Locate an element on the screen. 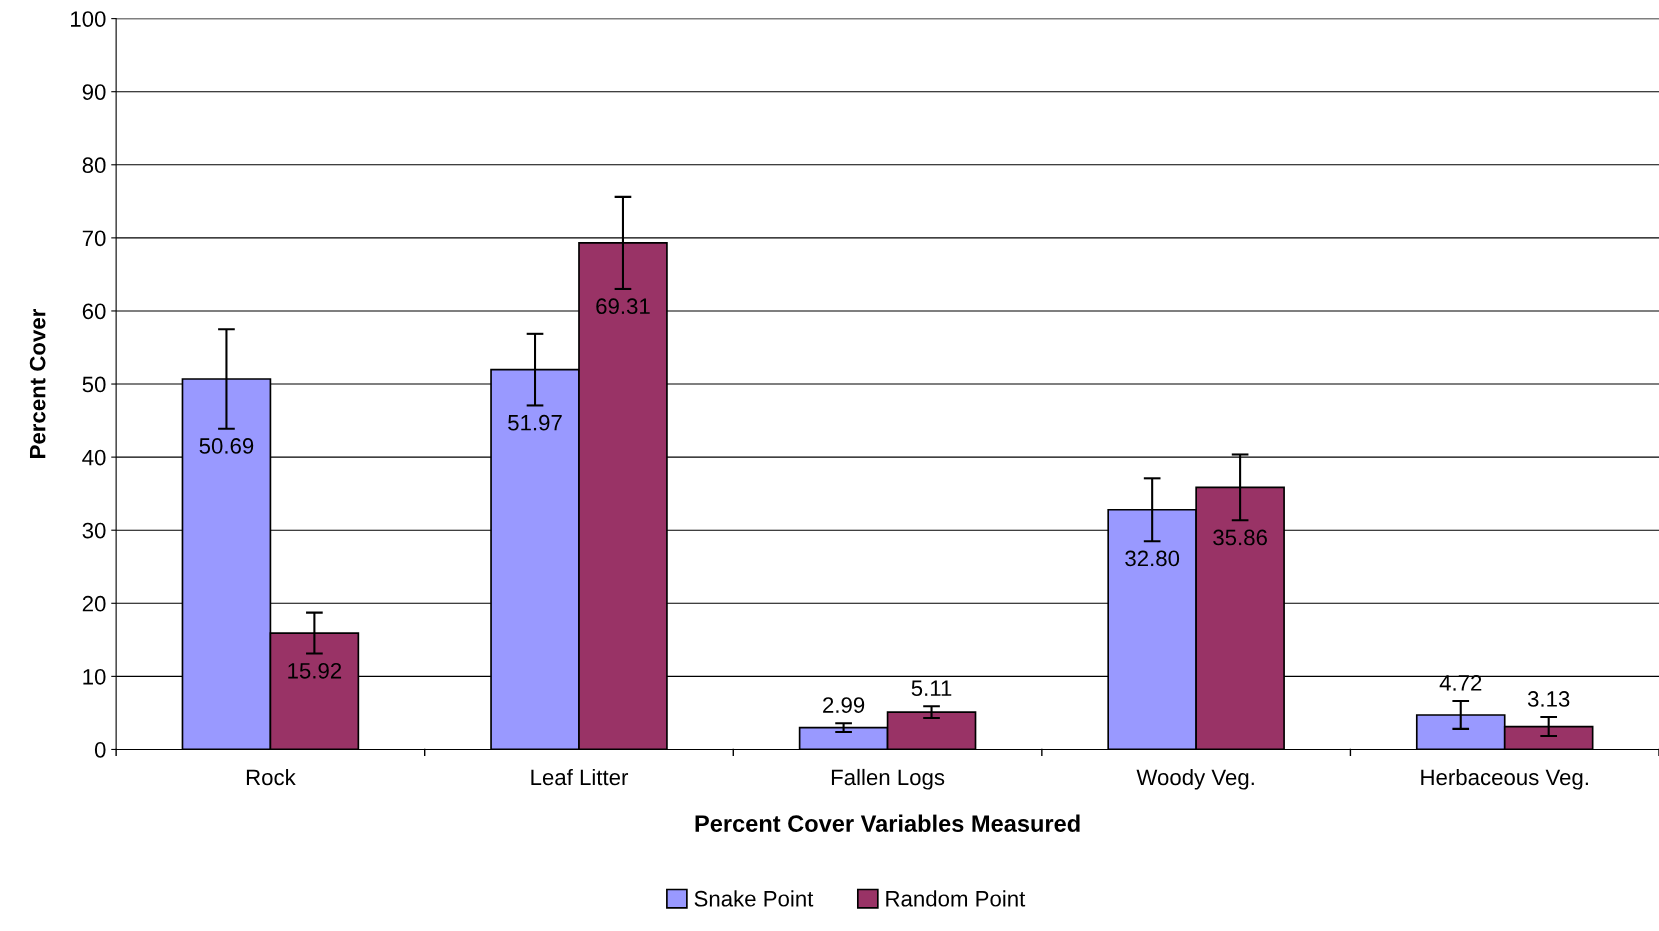 This screenshot has height=931, width=1659. y-tick-label: 90 is located at coordinates (94, 92).